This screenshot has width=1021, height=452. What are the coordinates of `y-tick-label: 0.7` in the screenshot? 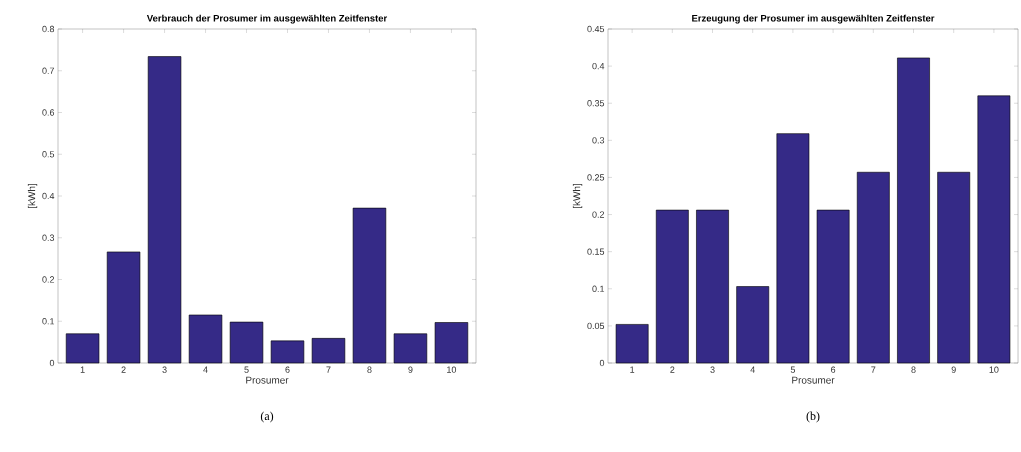 It's located at (48, 70).